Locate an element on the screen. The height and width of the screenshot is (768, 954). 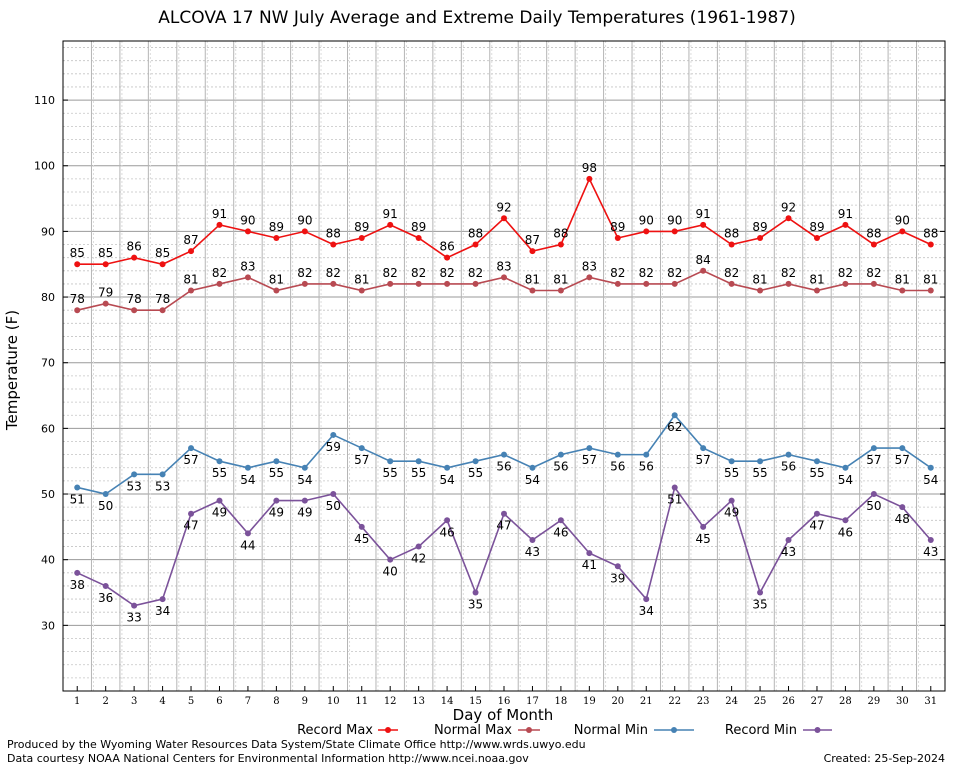
record-min-data-label: 40 is located at coordinates (390, 572).